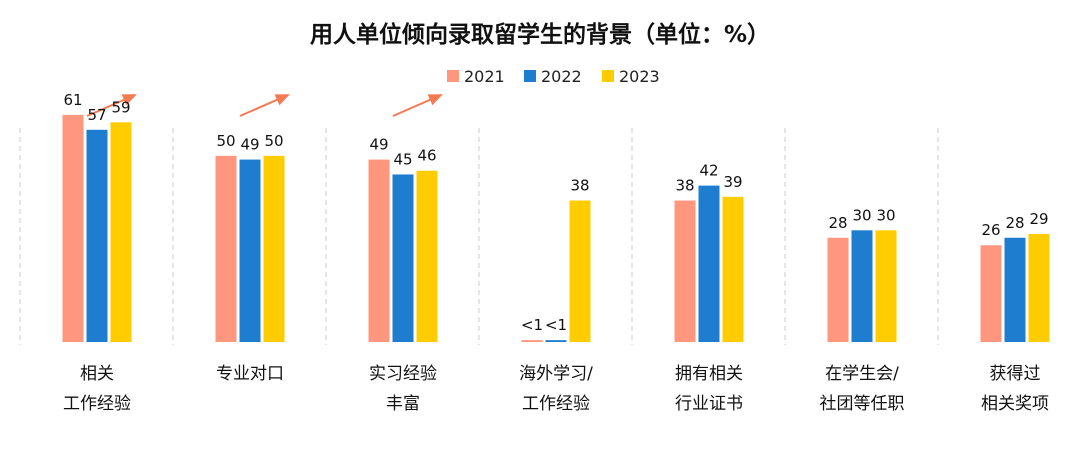 This screenshot has height=454, width=1080. I want to click on legend-label-2021: 2021, so click(484, 76).